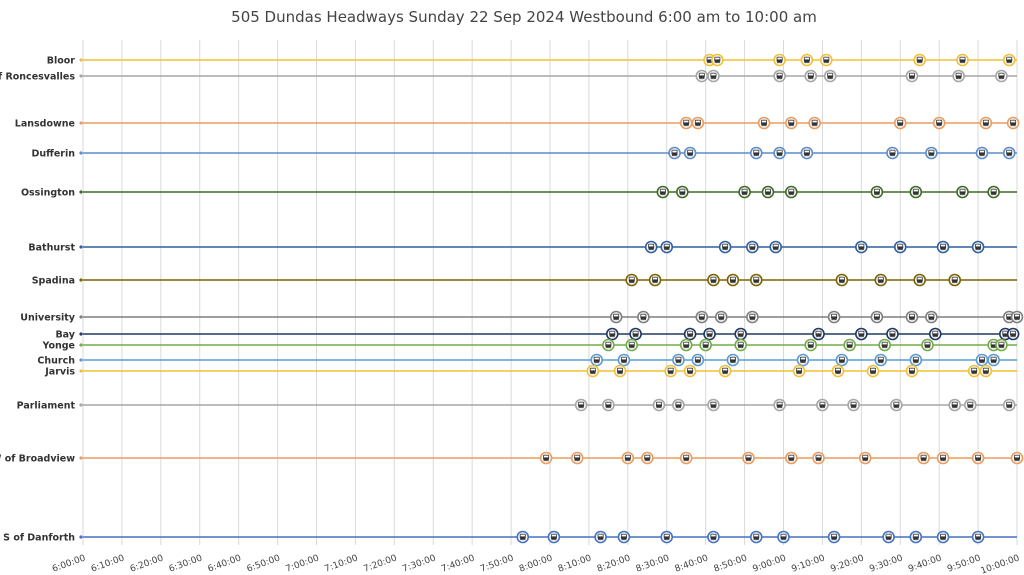 Image resolution: width=1024 pixels, height=575 pixels. What do you see at coordinates (497, 563) in the screenshot?
I see `x-tick-label: 7:50:00` at bounding box center [497, 563].